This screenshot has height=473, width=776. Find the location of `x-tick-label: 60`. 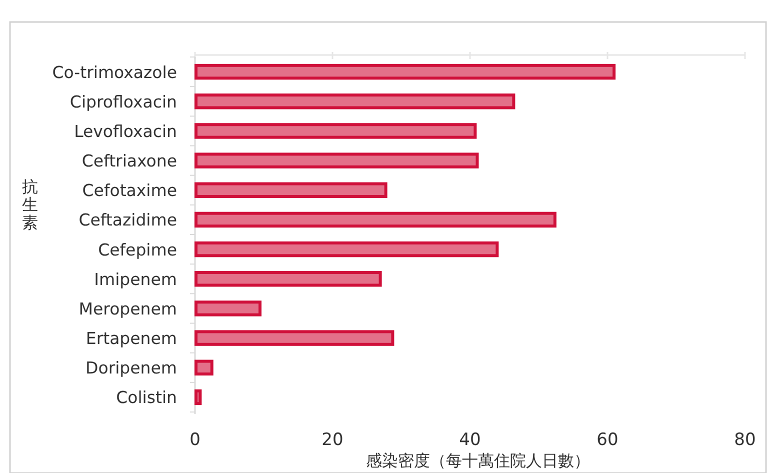

x-tick-label: 60 is located at coordinates (607, 440).